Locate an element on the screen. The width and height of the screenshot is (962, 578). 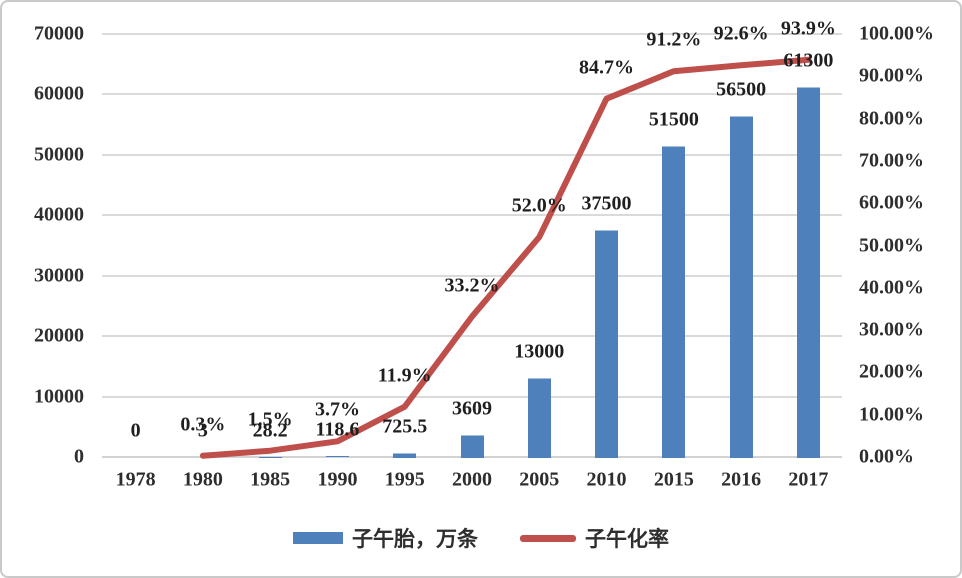
bar-swatch-icon is located at coordinates (318, 538).